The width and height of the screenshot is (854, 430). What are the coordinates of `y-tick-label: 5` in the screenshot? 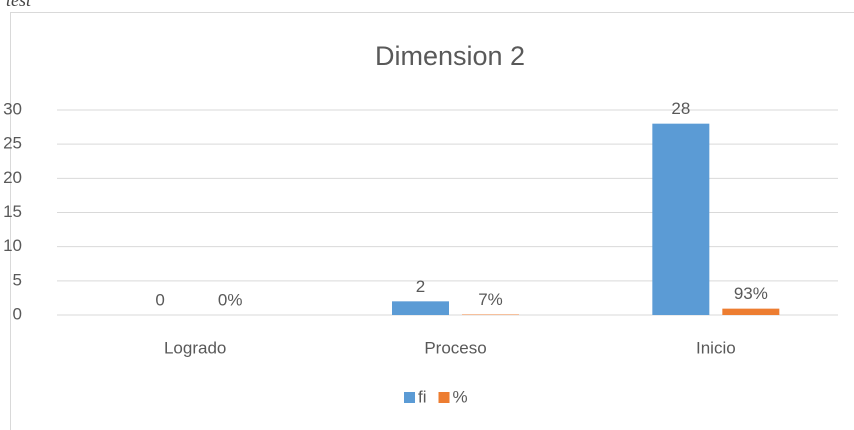 It's located at (17, 279).